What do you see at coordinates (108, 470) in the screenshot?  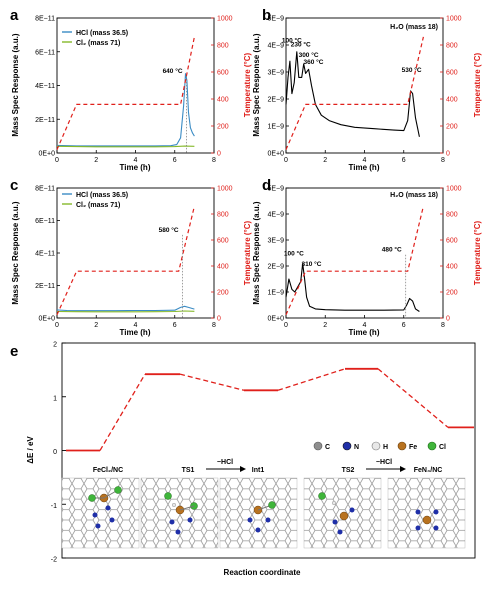 I see `state-label-fecl2-nc: FeCl₂/NC` at bounding box center [108, 470].